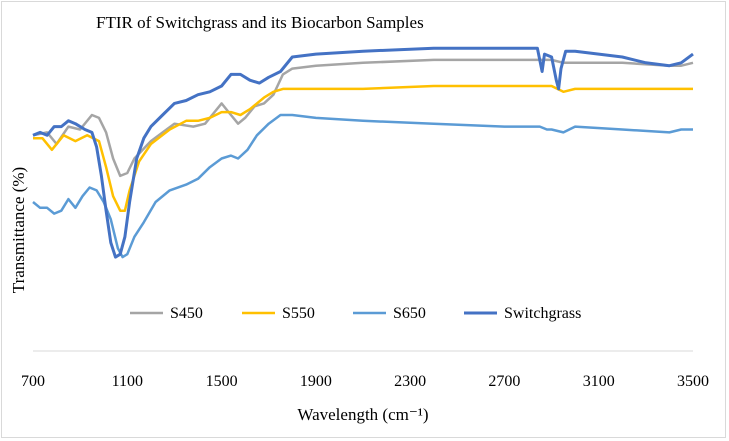 This screenshot has height=441, width=729. I want to click on legend-label-s450: S450, so click(186, 313).